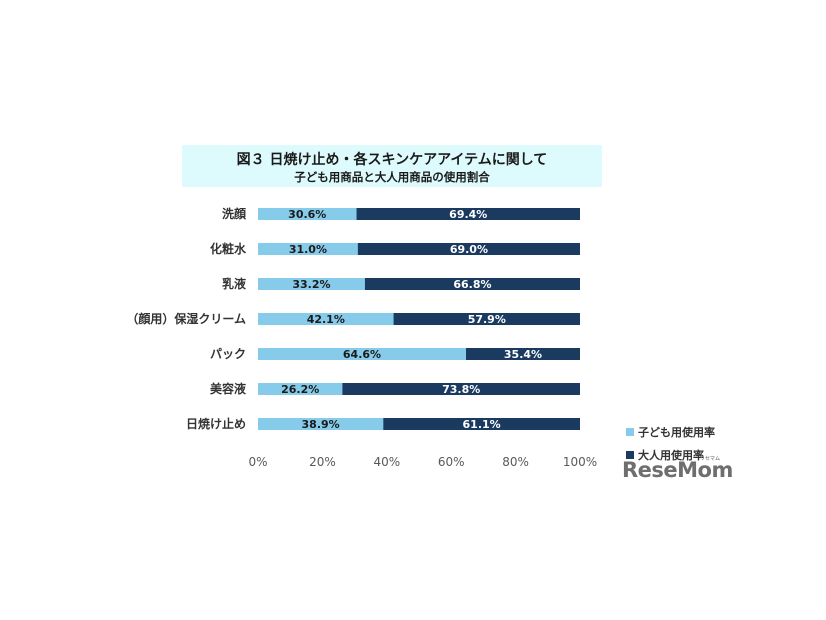 The width and height of the screenshot is (826, 620). What do you see at coordinates (392, 177) in the screenshot?
I see `chart-subtitle: 子ども用商品と大人用商品の使用割合` at bounding box center [392, 177].